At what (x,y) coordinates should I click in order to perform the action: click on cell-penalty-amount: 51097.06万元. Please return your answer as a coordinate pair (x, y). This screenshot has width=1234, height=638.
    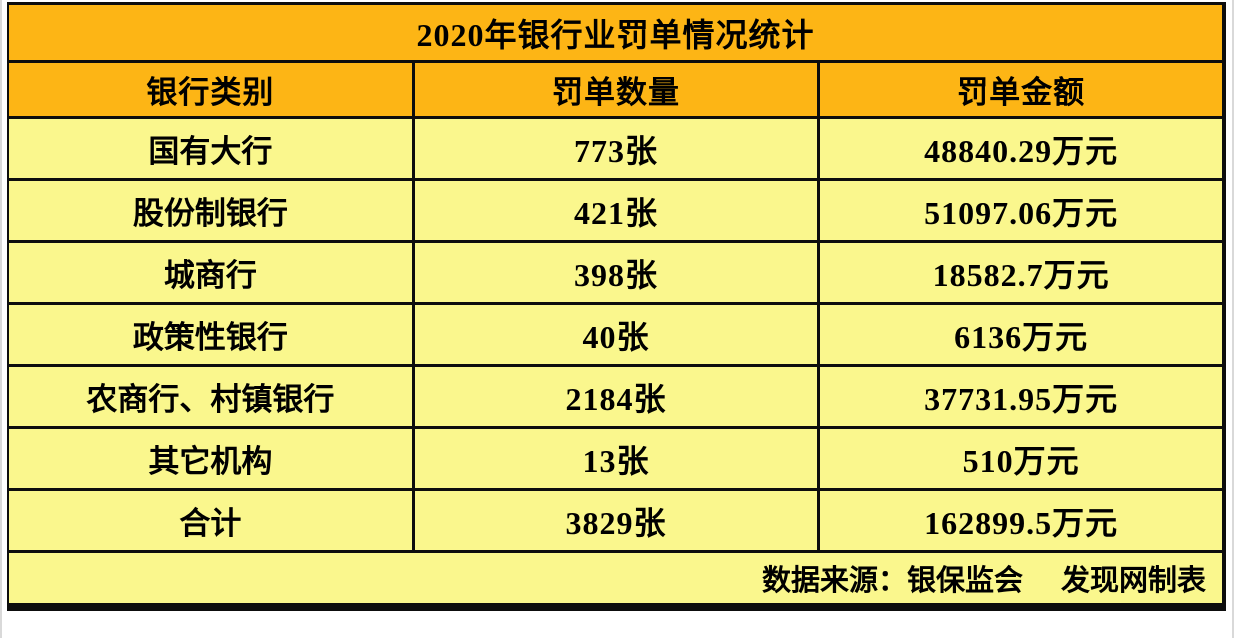
    Looking at the image, I should click on (1022, 210).